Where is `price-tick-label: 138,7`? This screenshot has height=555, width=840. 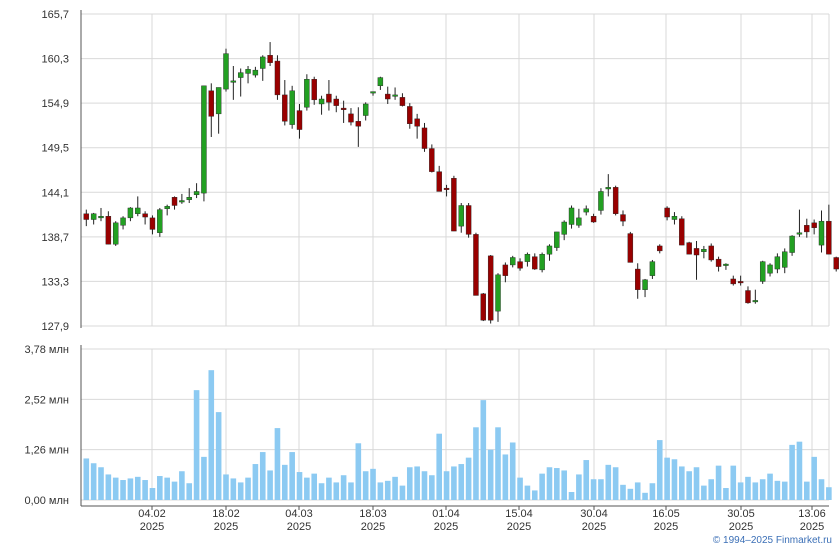
price-tick-label: 138,7 is located at coordinates (55, 238).